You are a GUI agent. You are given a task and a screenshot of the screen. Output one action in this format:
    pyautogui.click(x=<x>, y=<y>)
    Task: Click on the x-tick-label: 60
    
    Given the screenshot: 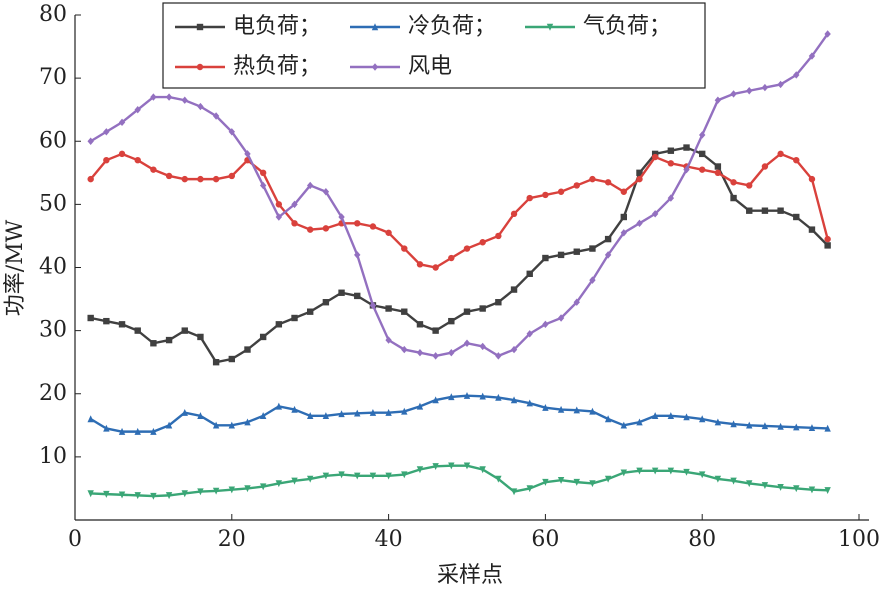 What is the action you would take?
    pyautogui.click(x=545, y=539)
    